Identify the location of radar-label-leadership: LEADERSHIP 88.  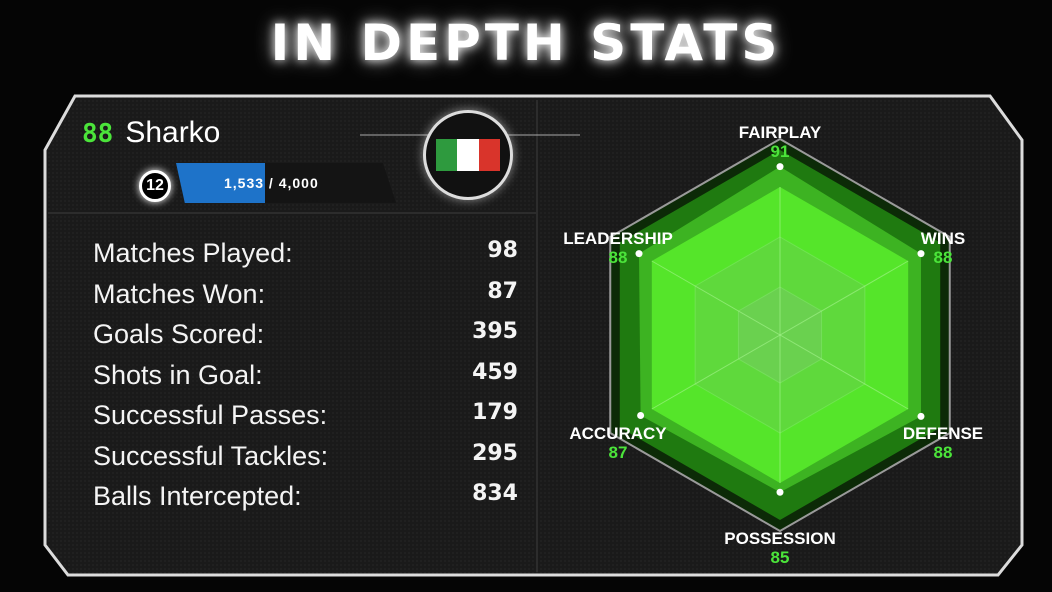
(618, 248).